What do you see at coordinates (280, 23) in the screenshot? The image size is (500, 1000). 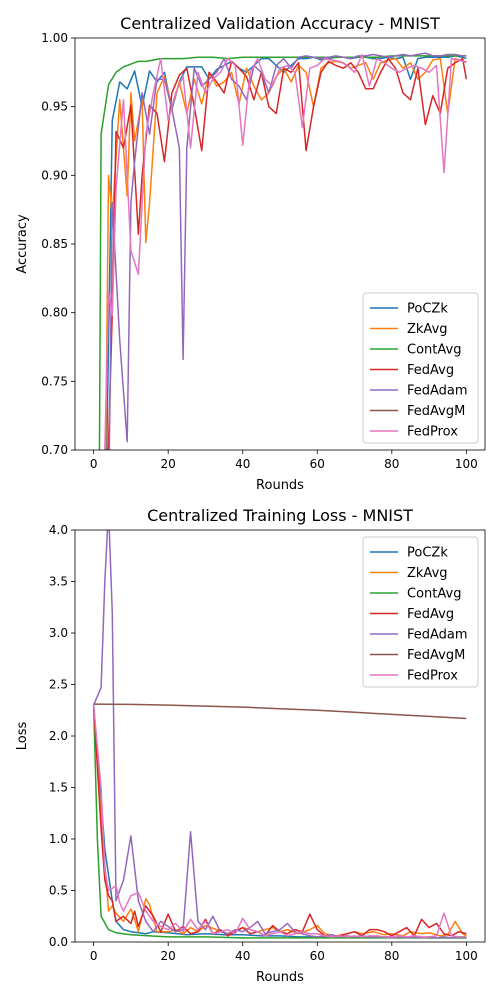 I see `chart-title: Centralized Validation Accuracy - MNIST` at bounding box center [280, 23].